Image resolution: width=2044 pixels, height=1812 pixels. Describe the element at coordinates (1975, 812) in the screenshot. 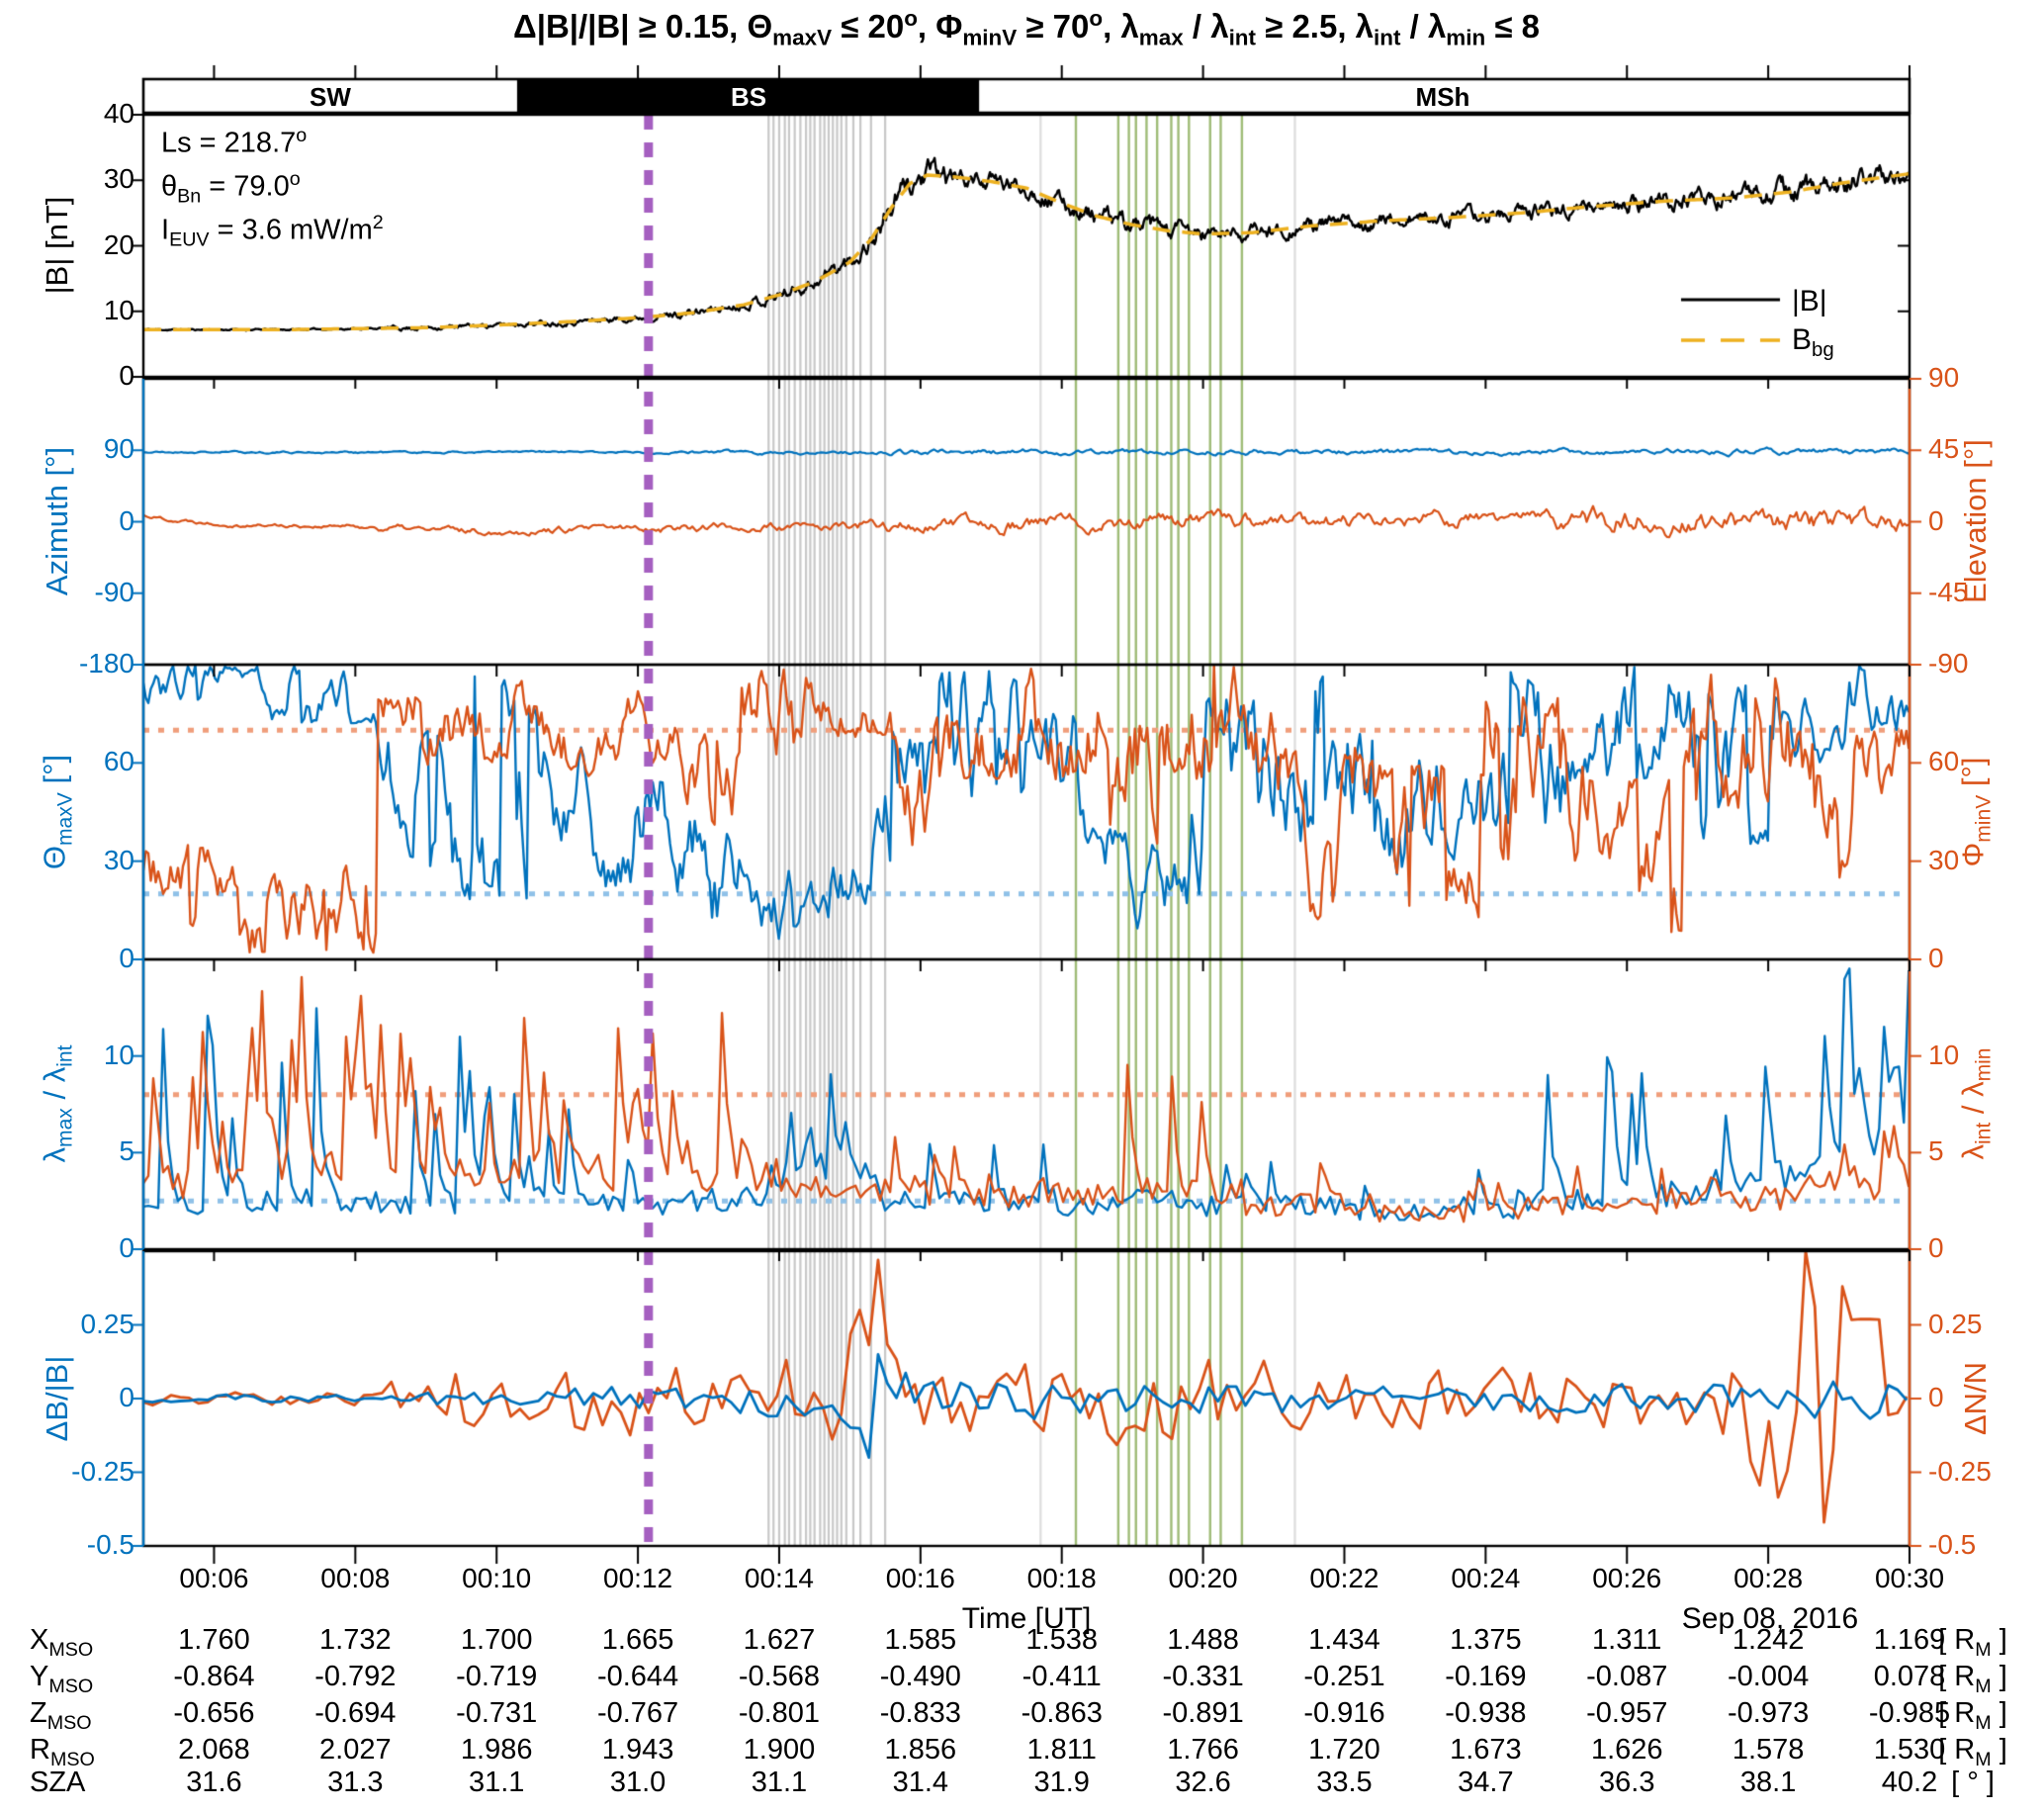

I see `ylabel-phi-minv: ΦminV [°]` at that location.